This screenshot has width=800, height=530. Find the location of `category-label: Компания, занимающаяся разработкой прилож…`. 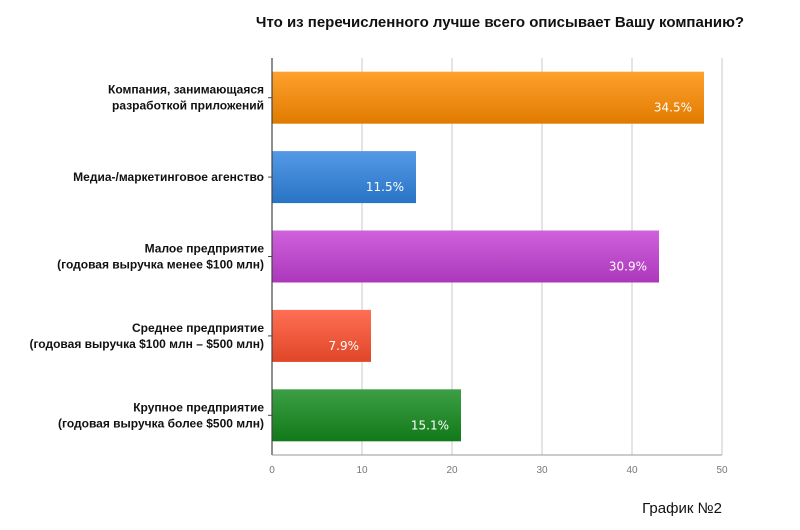

category-label: Компания, занимающаяся разработкой прилож… is located at coordinates (186, 98).